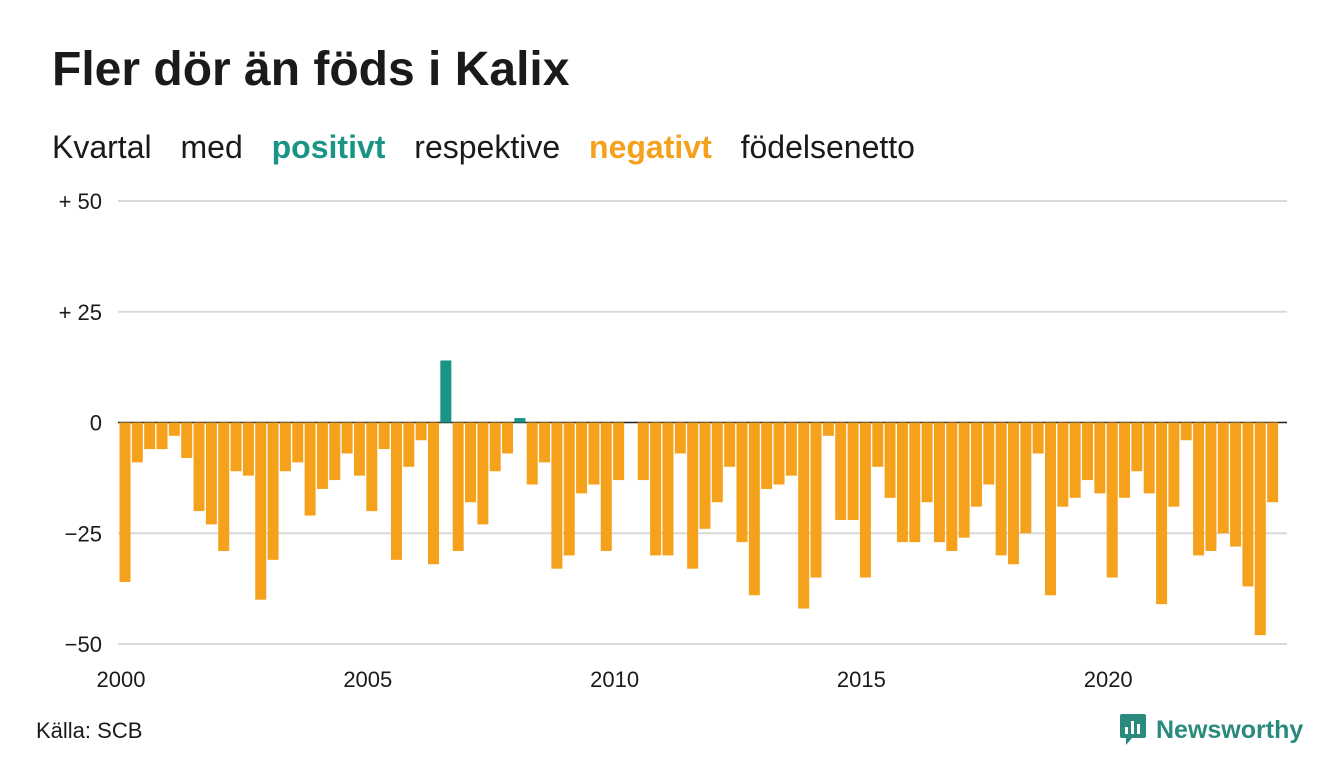 The image size is (1340, 780). I want to click on x-tick-label: 2015, so click(861, 679).